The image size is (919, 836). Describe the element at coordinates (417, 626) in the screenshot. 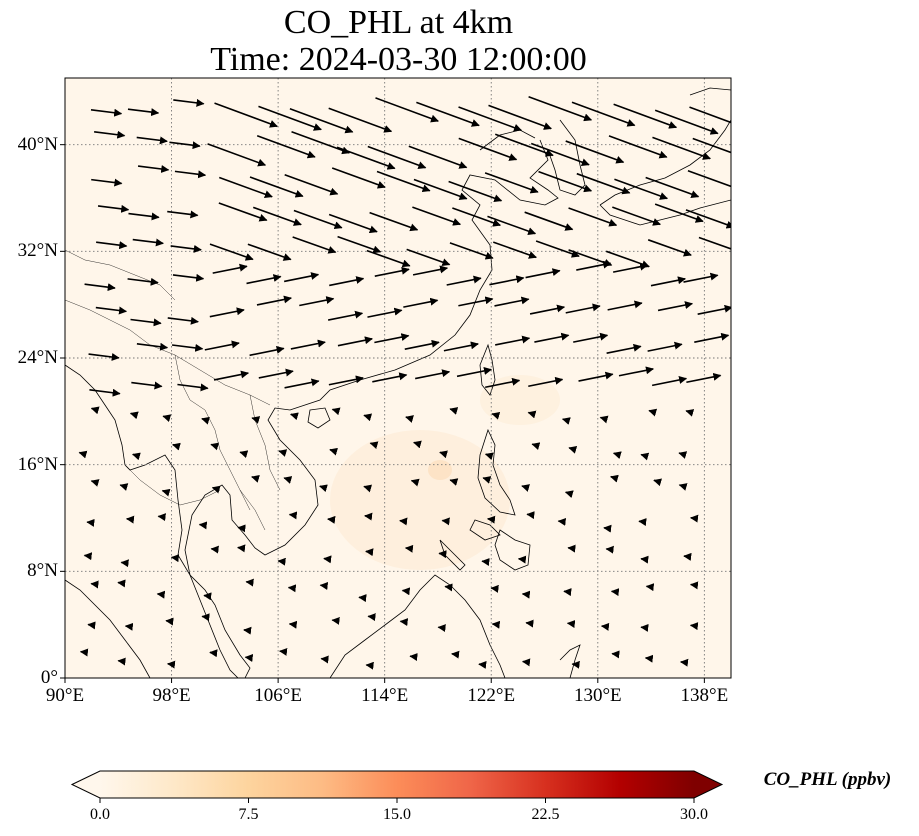

I see `coastline-borneo` at that location.